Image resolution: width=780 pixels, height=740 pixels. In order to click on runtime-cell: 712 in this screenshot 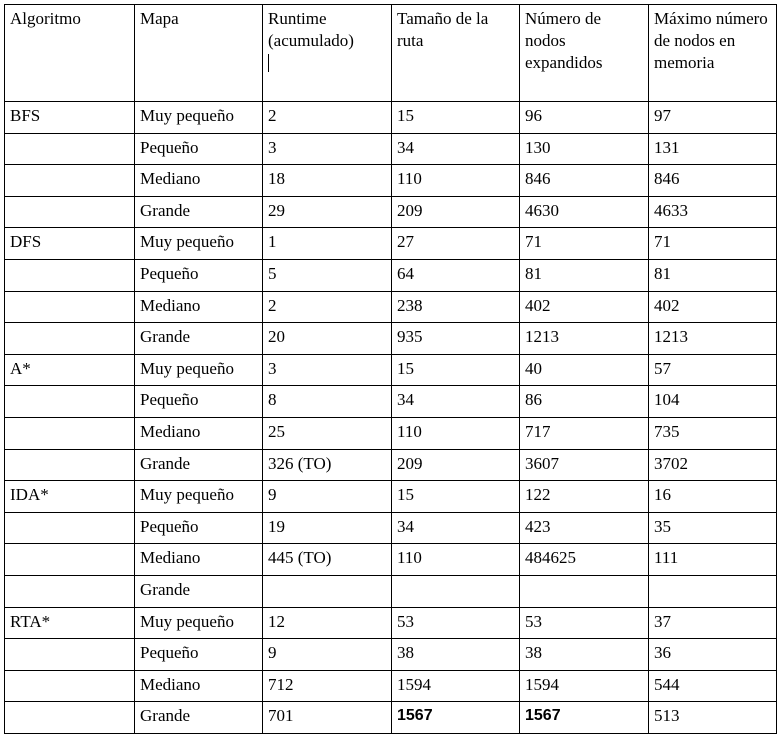, I will do `click(327, 686)`.